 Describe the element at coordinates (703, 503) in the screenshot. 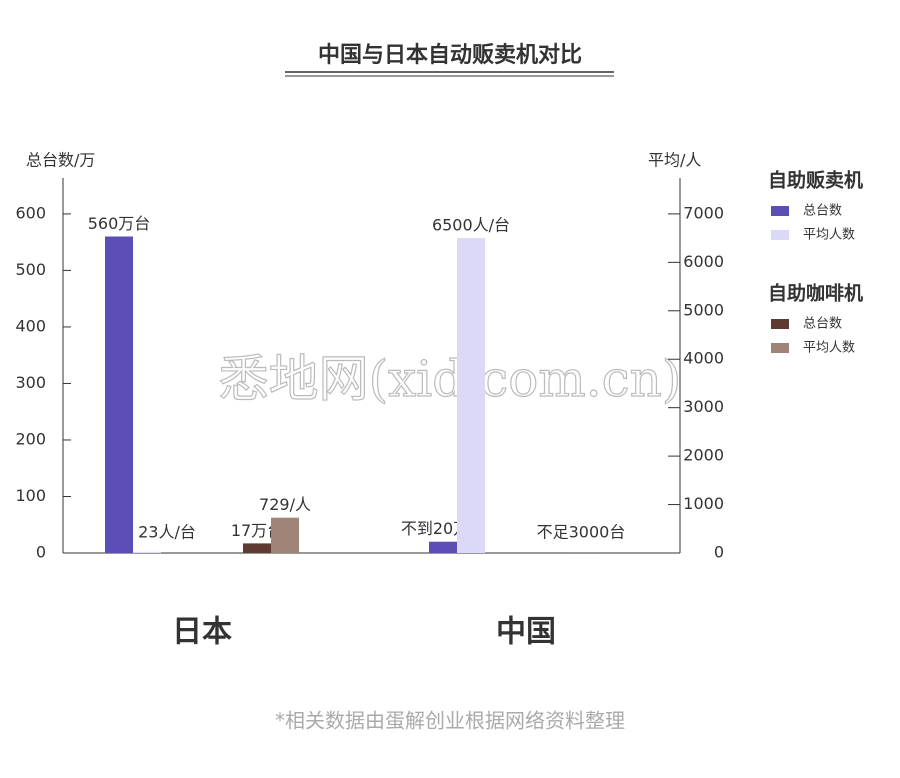

I see `y2-tick-label: 1000` at that location.